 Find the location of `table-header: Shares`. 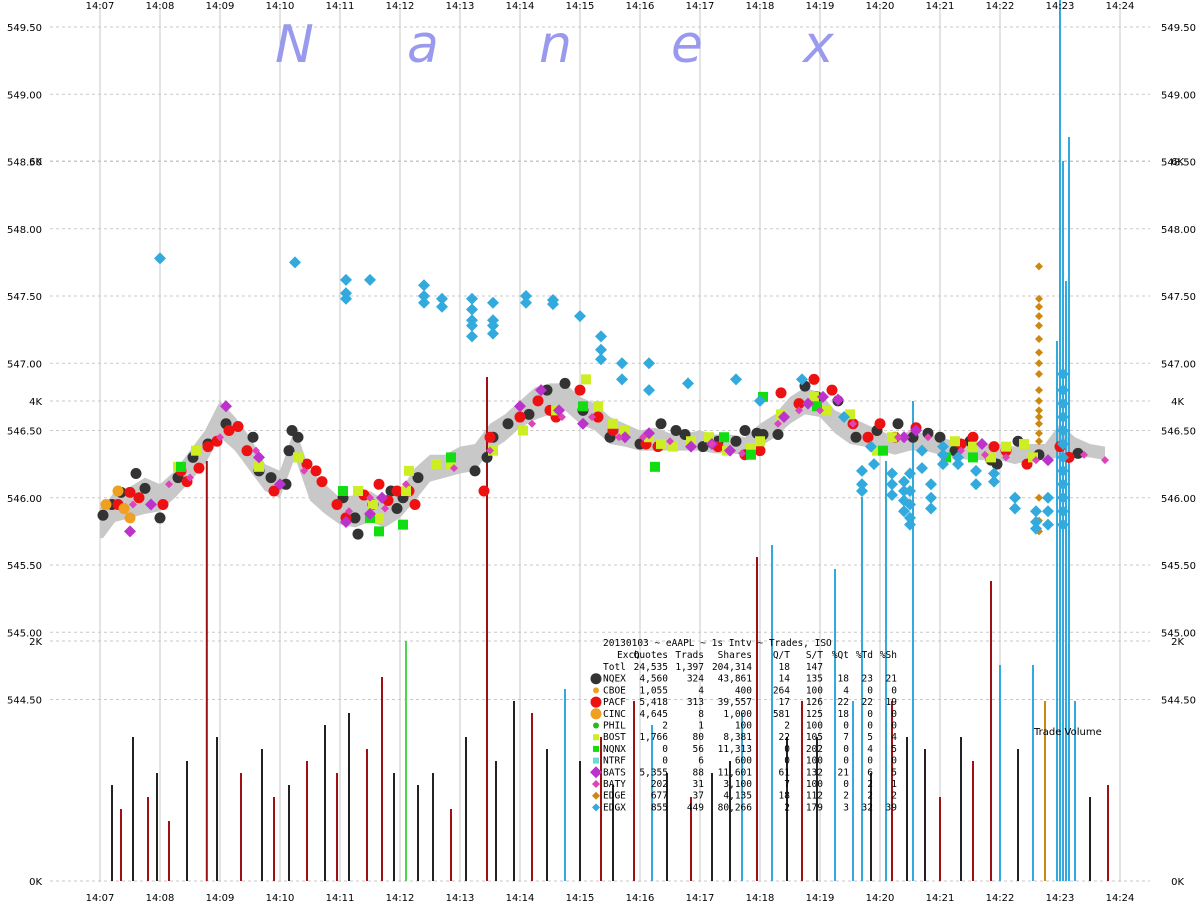

table-header: Shares is located at coordinates (735, 655).